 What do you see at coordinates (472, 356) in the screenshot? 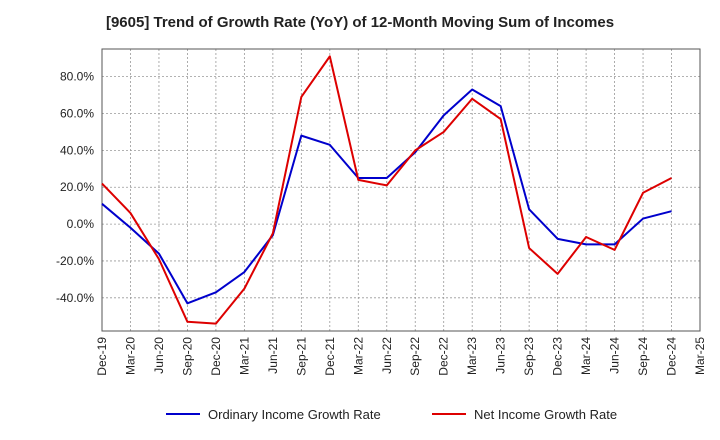
I see `x-tick-label: Mar-23` at bounding box center [472, 356].